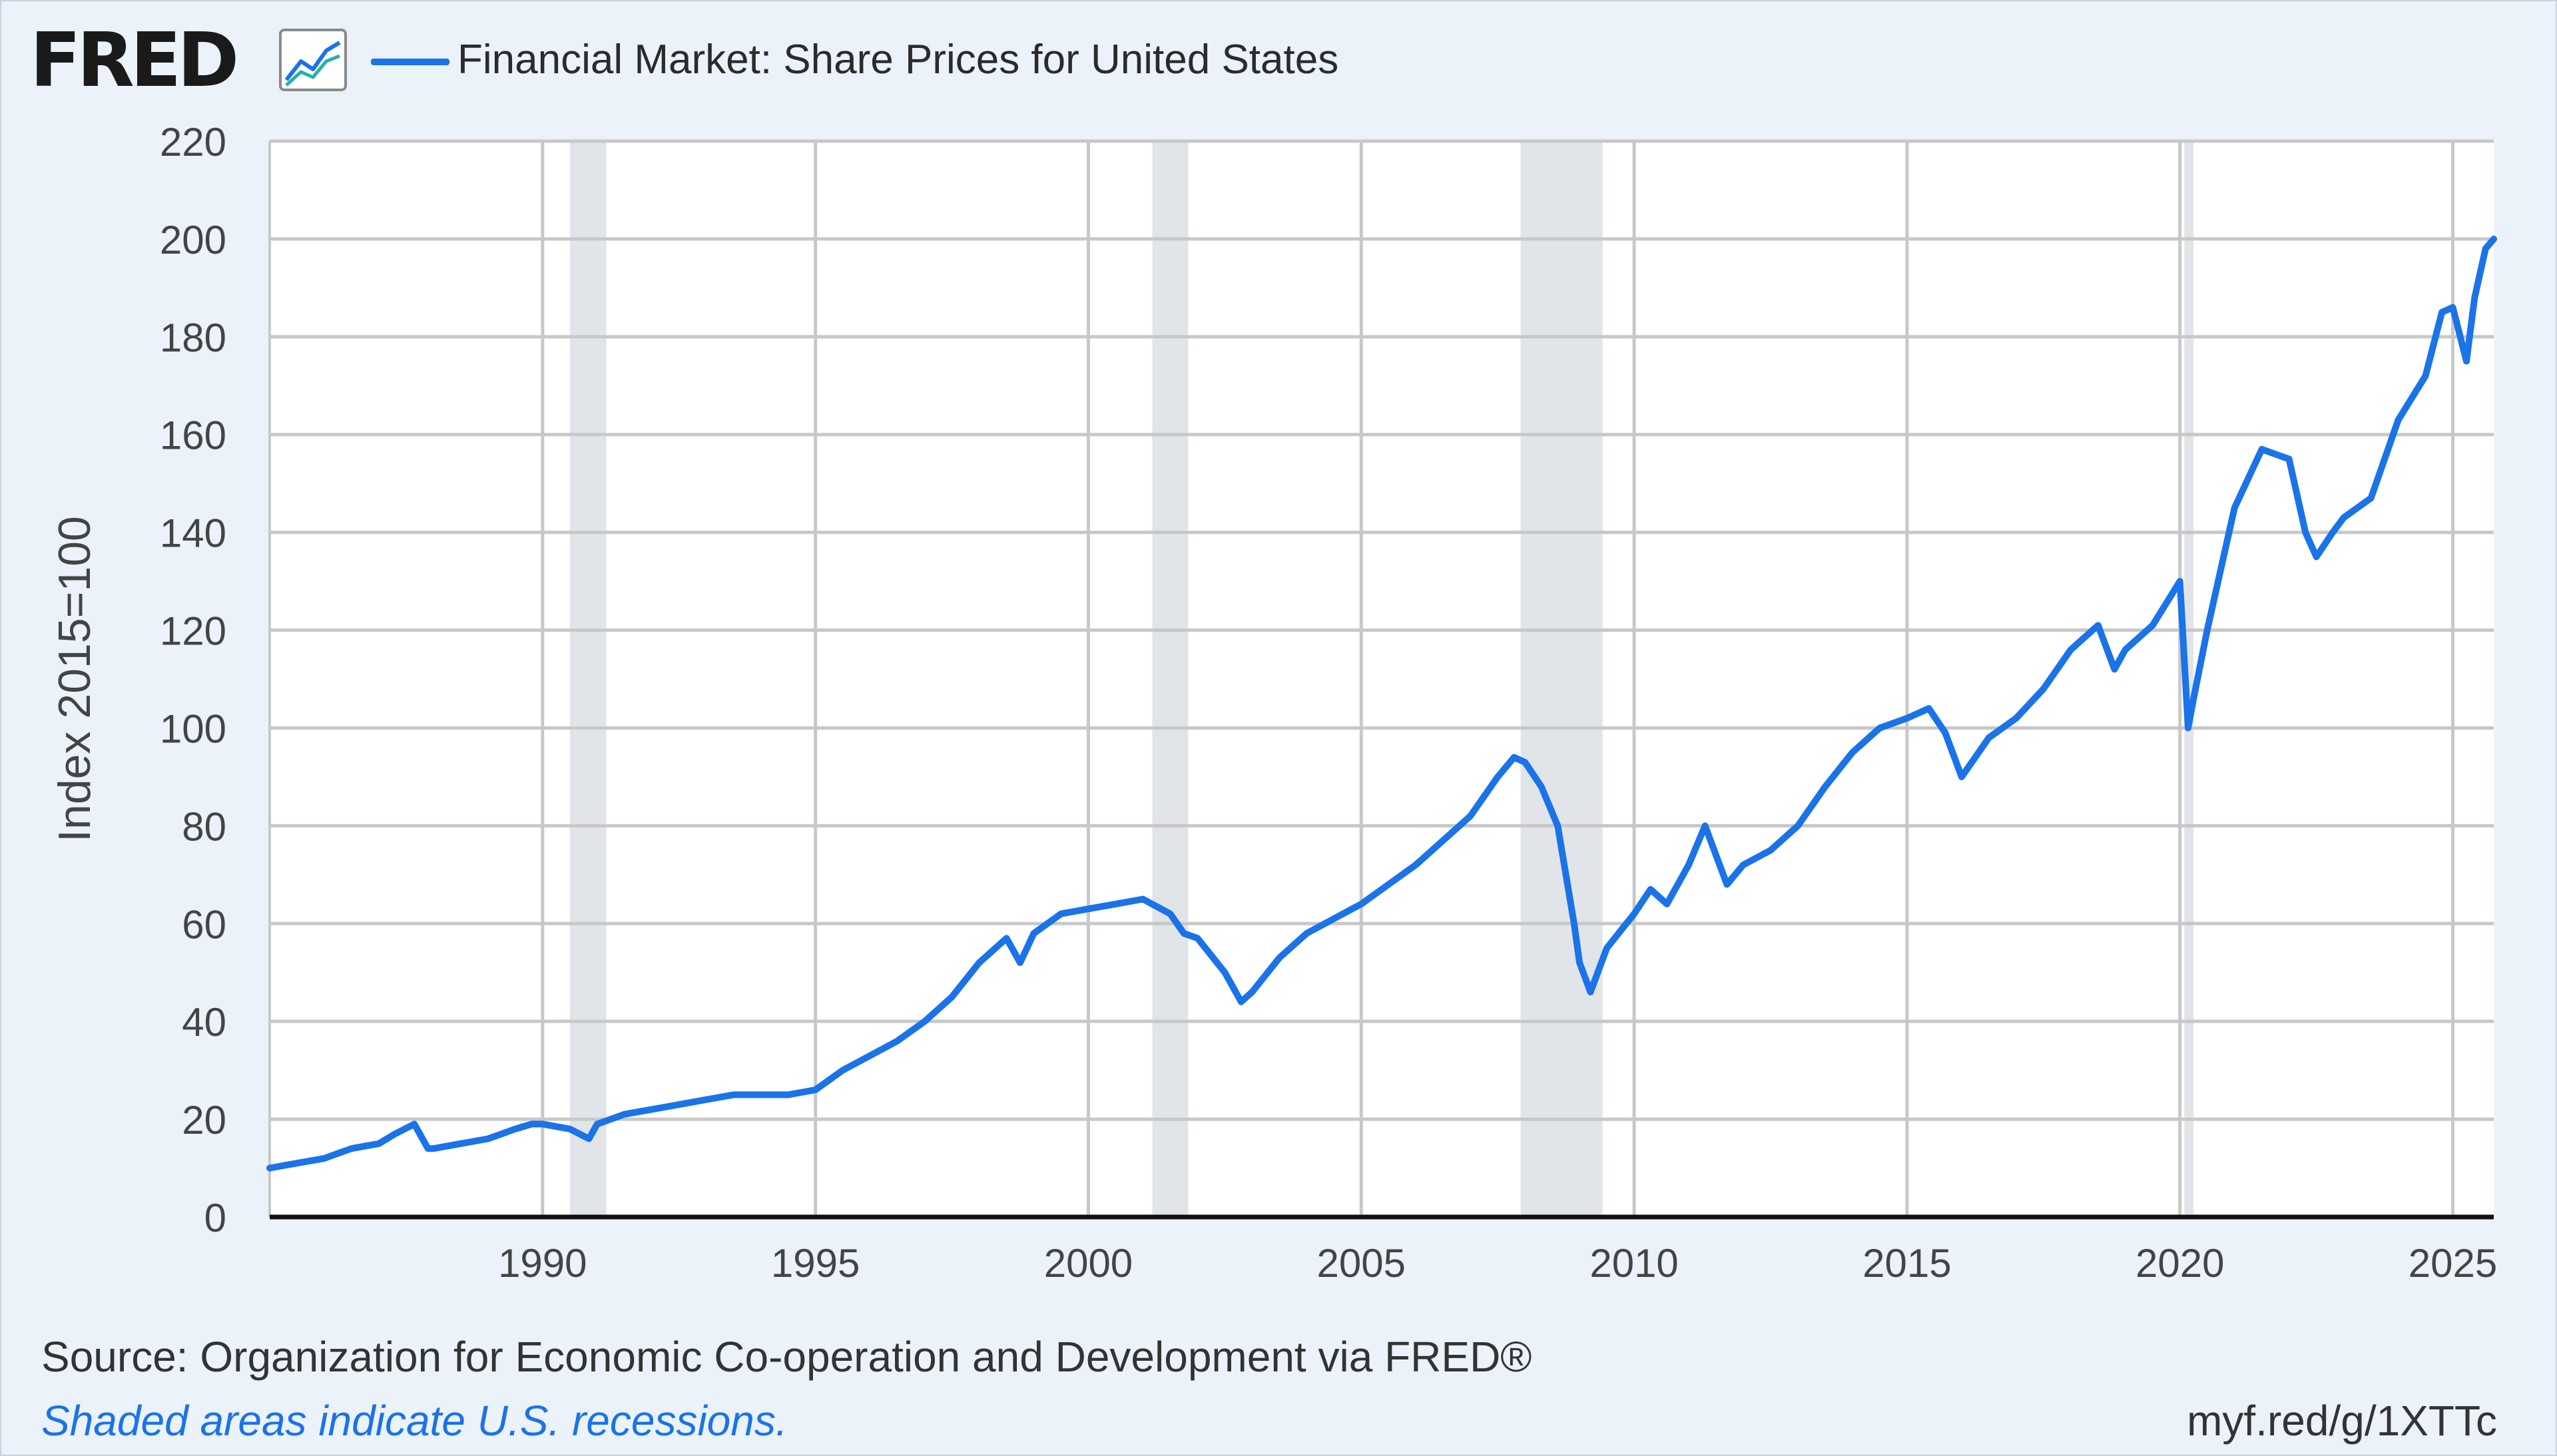  I want to click on y-tick-label: 20, so click(204, 1120).